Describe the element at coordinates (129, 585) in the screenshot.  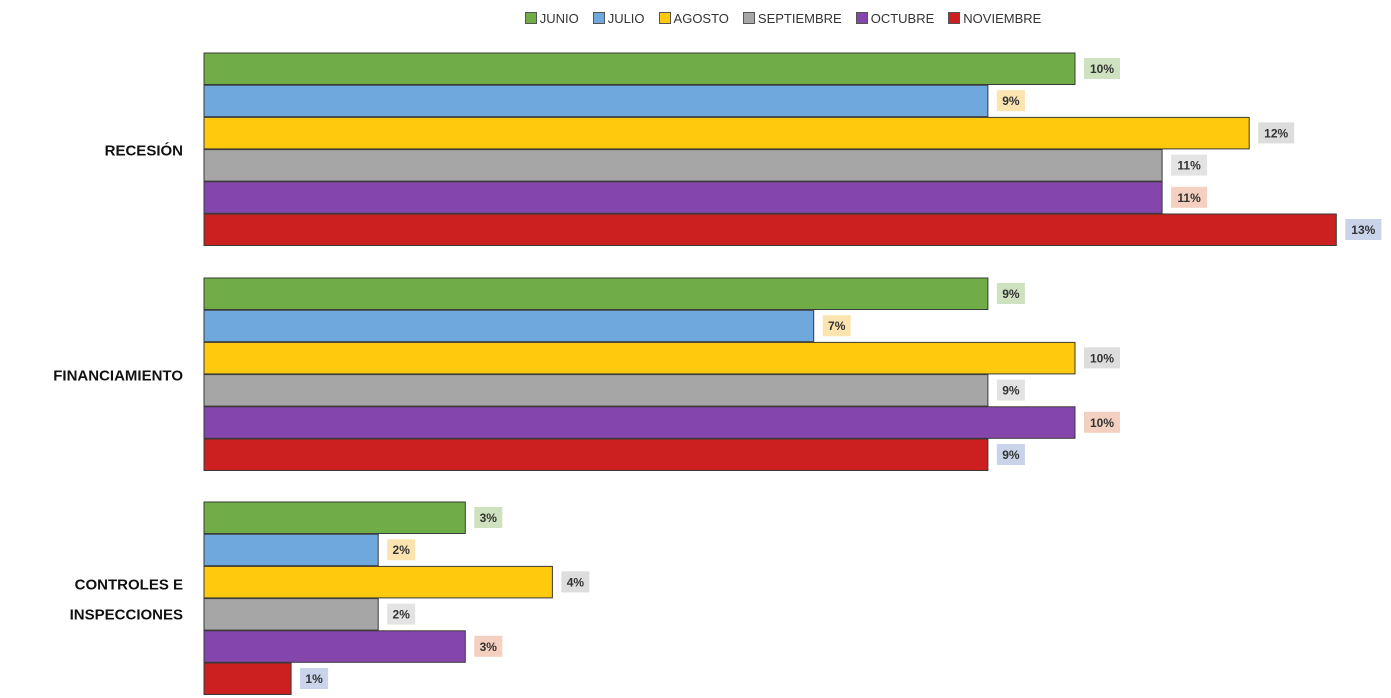
I see `category-label: CONTROLES E` at that location.